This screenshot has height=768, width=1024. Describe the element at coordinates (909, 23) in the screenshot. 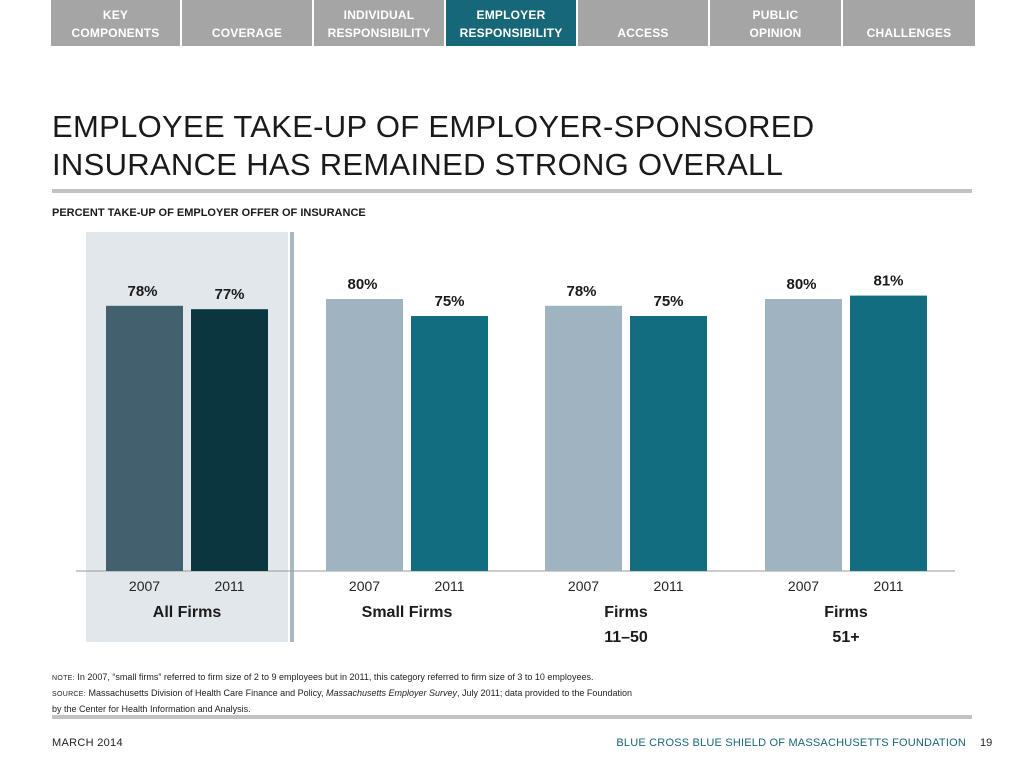

I see `tab-challenges: CHALLENGES` at that location.